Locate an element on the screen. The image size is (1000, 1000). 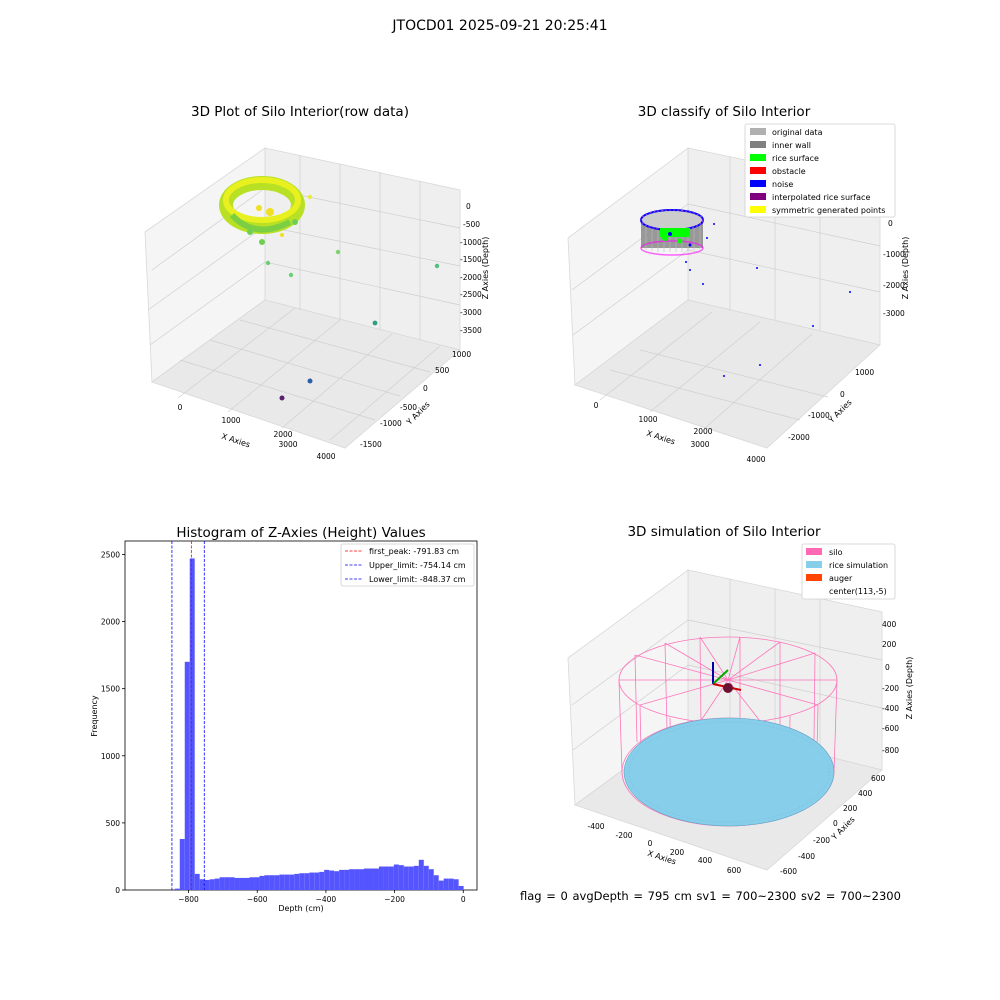
svg-text: -200 is located at coordinates (821, 840).